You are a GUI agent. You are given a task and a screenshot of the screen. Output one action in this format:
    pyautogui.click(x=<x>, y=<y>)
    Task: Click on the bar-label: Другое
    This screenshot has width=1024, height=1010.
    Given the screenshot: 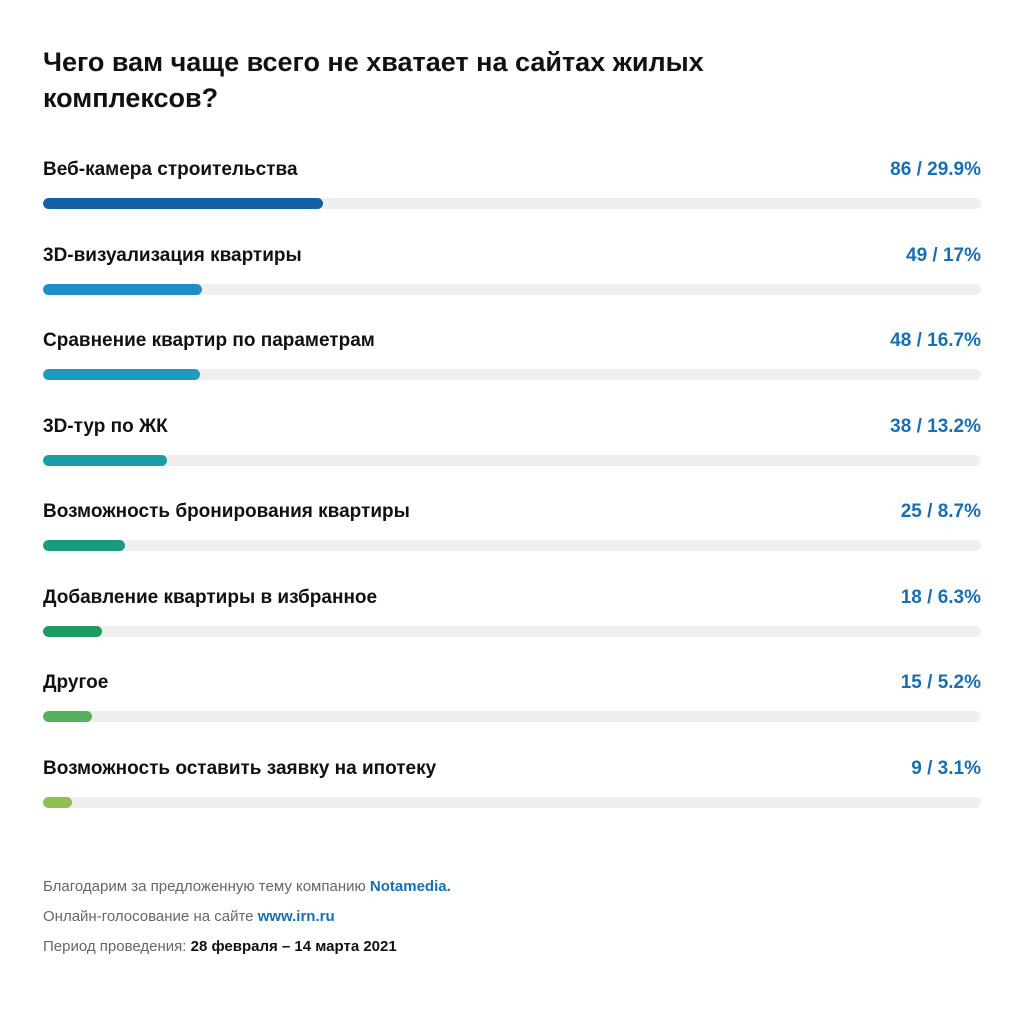 What is the action you would take?
    pyautogui.click(x=76, y=682)
    